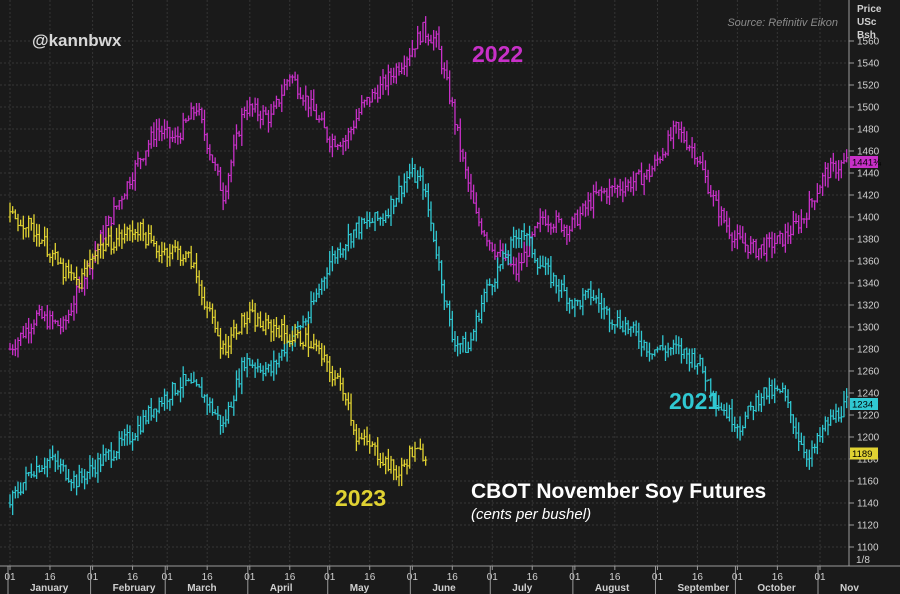 The image size is (900, 594). What do you see at coordinates (522, 588) in the screenshot?
I see `month-label: July` at bounding box center [522, 588].